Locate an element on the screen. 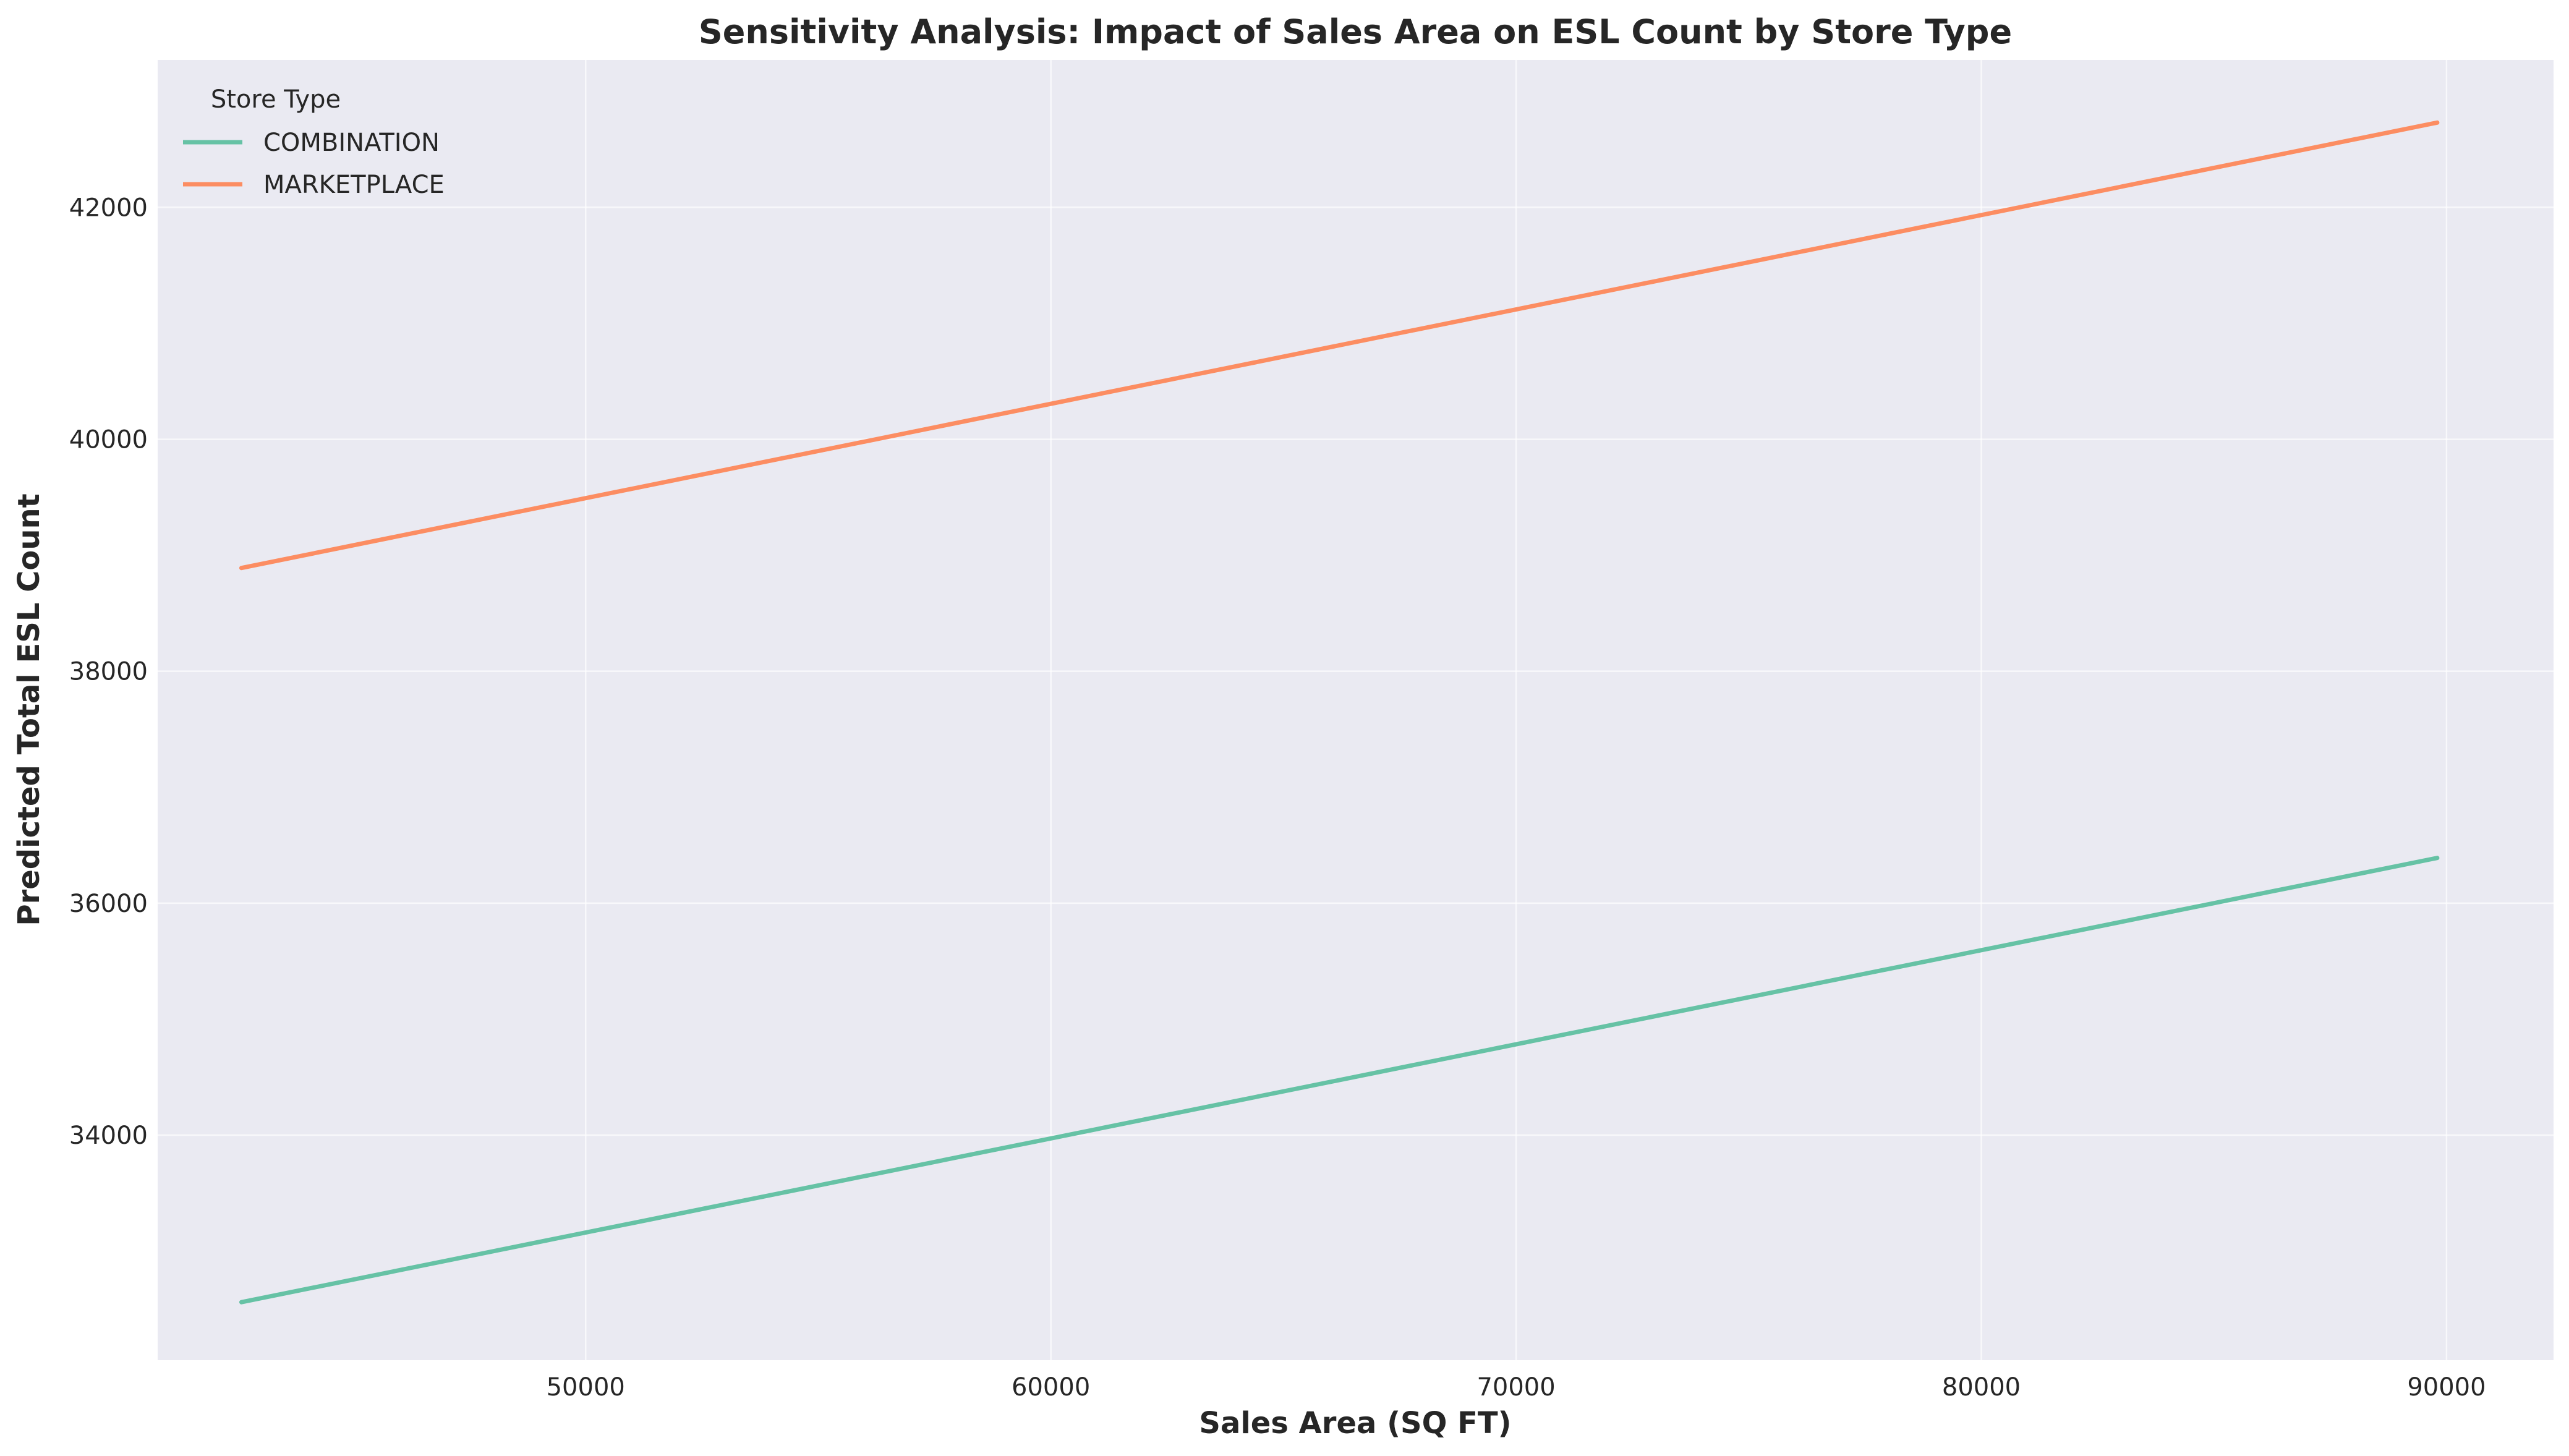 The image size is (2569, 1456). x-axis-label: Sales Area (SQ FT) is located at coordinates (1355, 1423).